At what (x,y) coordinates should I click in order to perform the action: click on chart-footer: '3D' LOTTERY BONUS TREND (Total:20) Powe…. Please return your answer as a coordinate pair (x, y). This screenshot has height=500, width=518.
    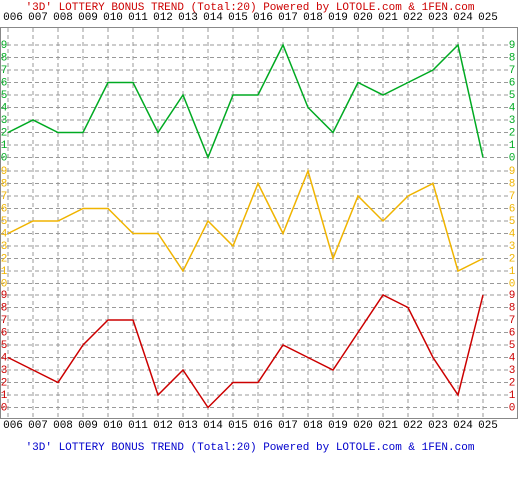
    Looking at the image, I should click on (250, 448).